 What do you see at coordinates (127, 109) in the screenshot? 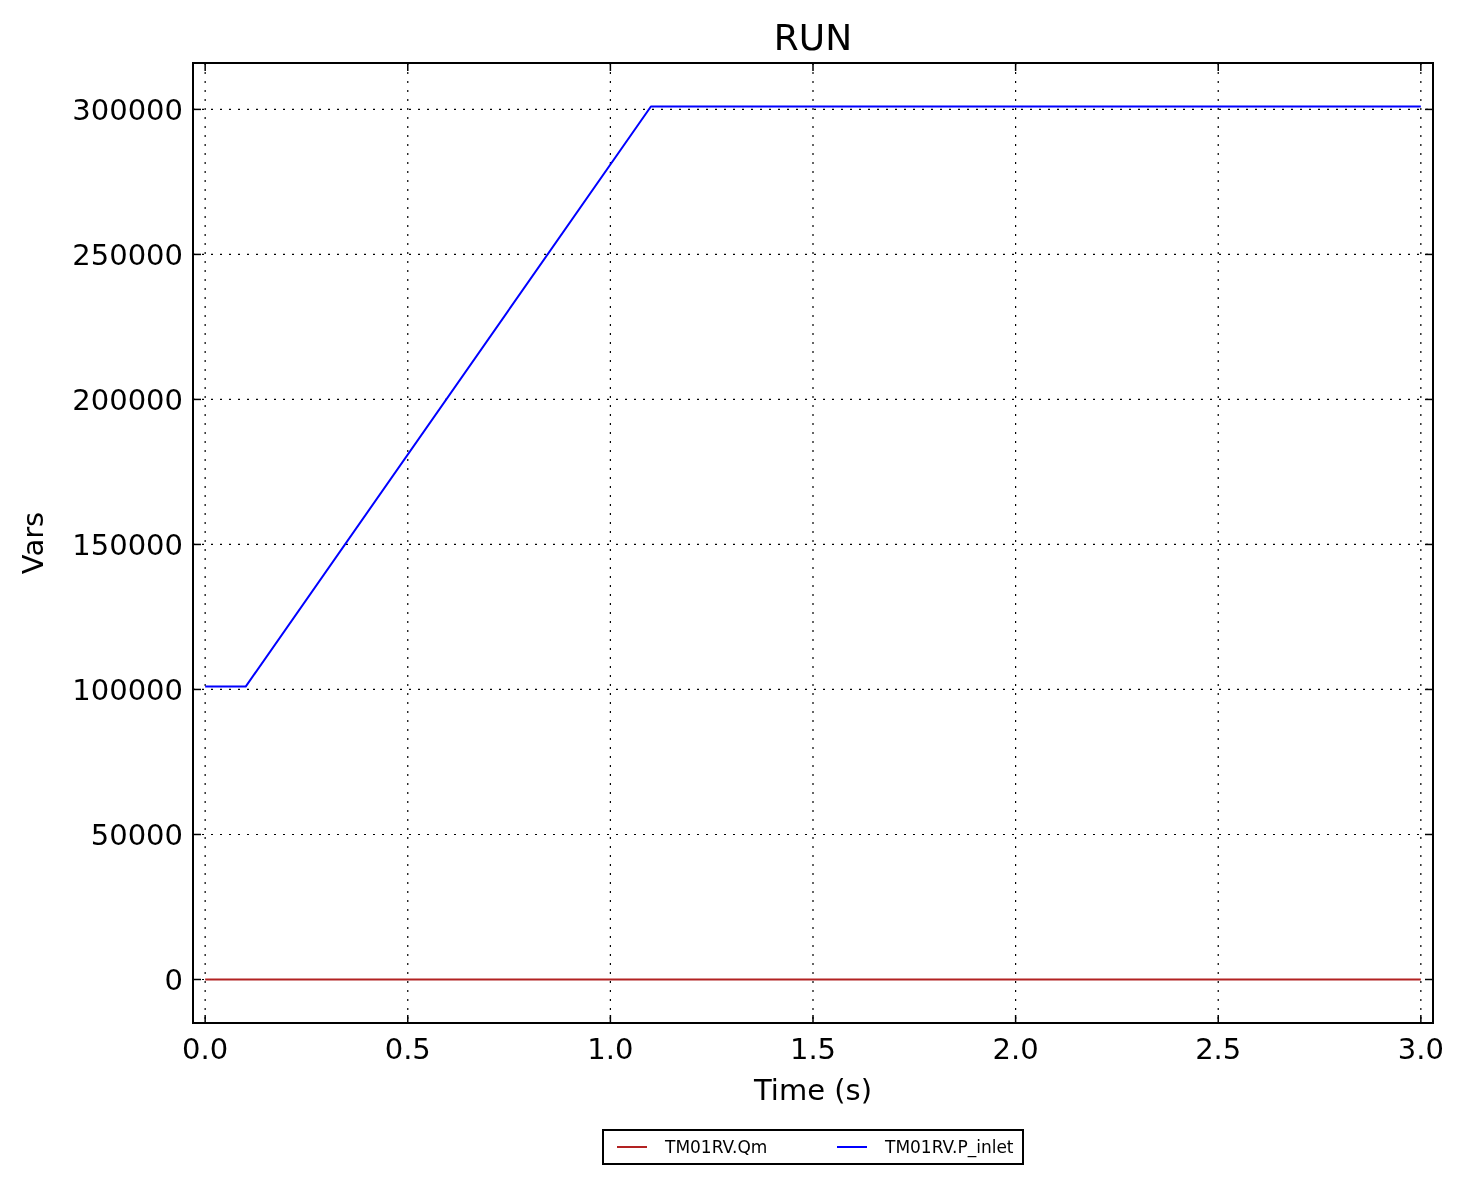
I see `y-tick-label: 300000` at bounding box center [127, 109].